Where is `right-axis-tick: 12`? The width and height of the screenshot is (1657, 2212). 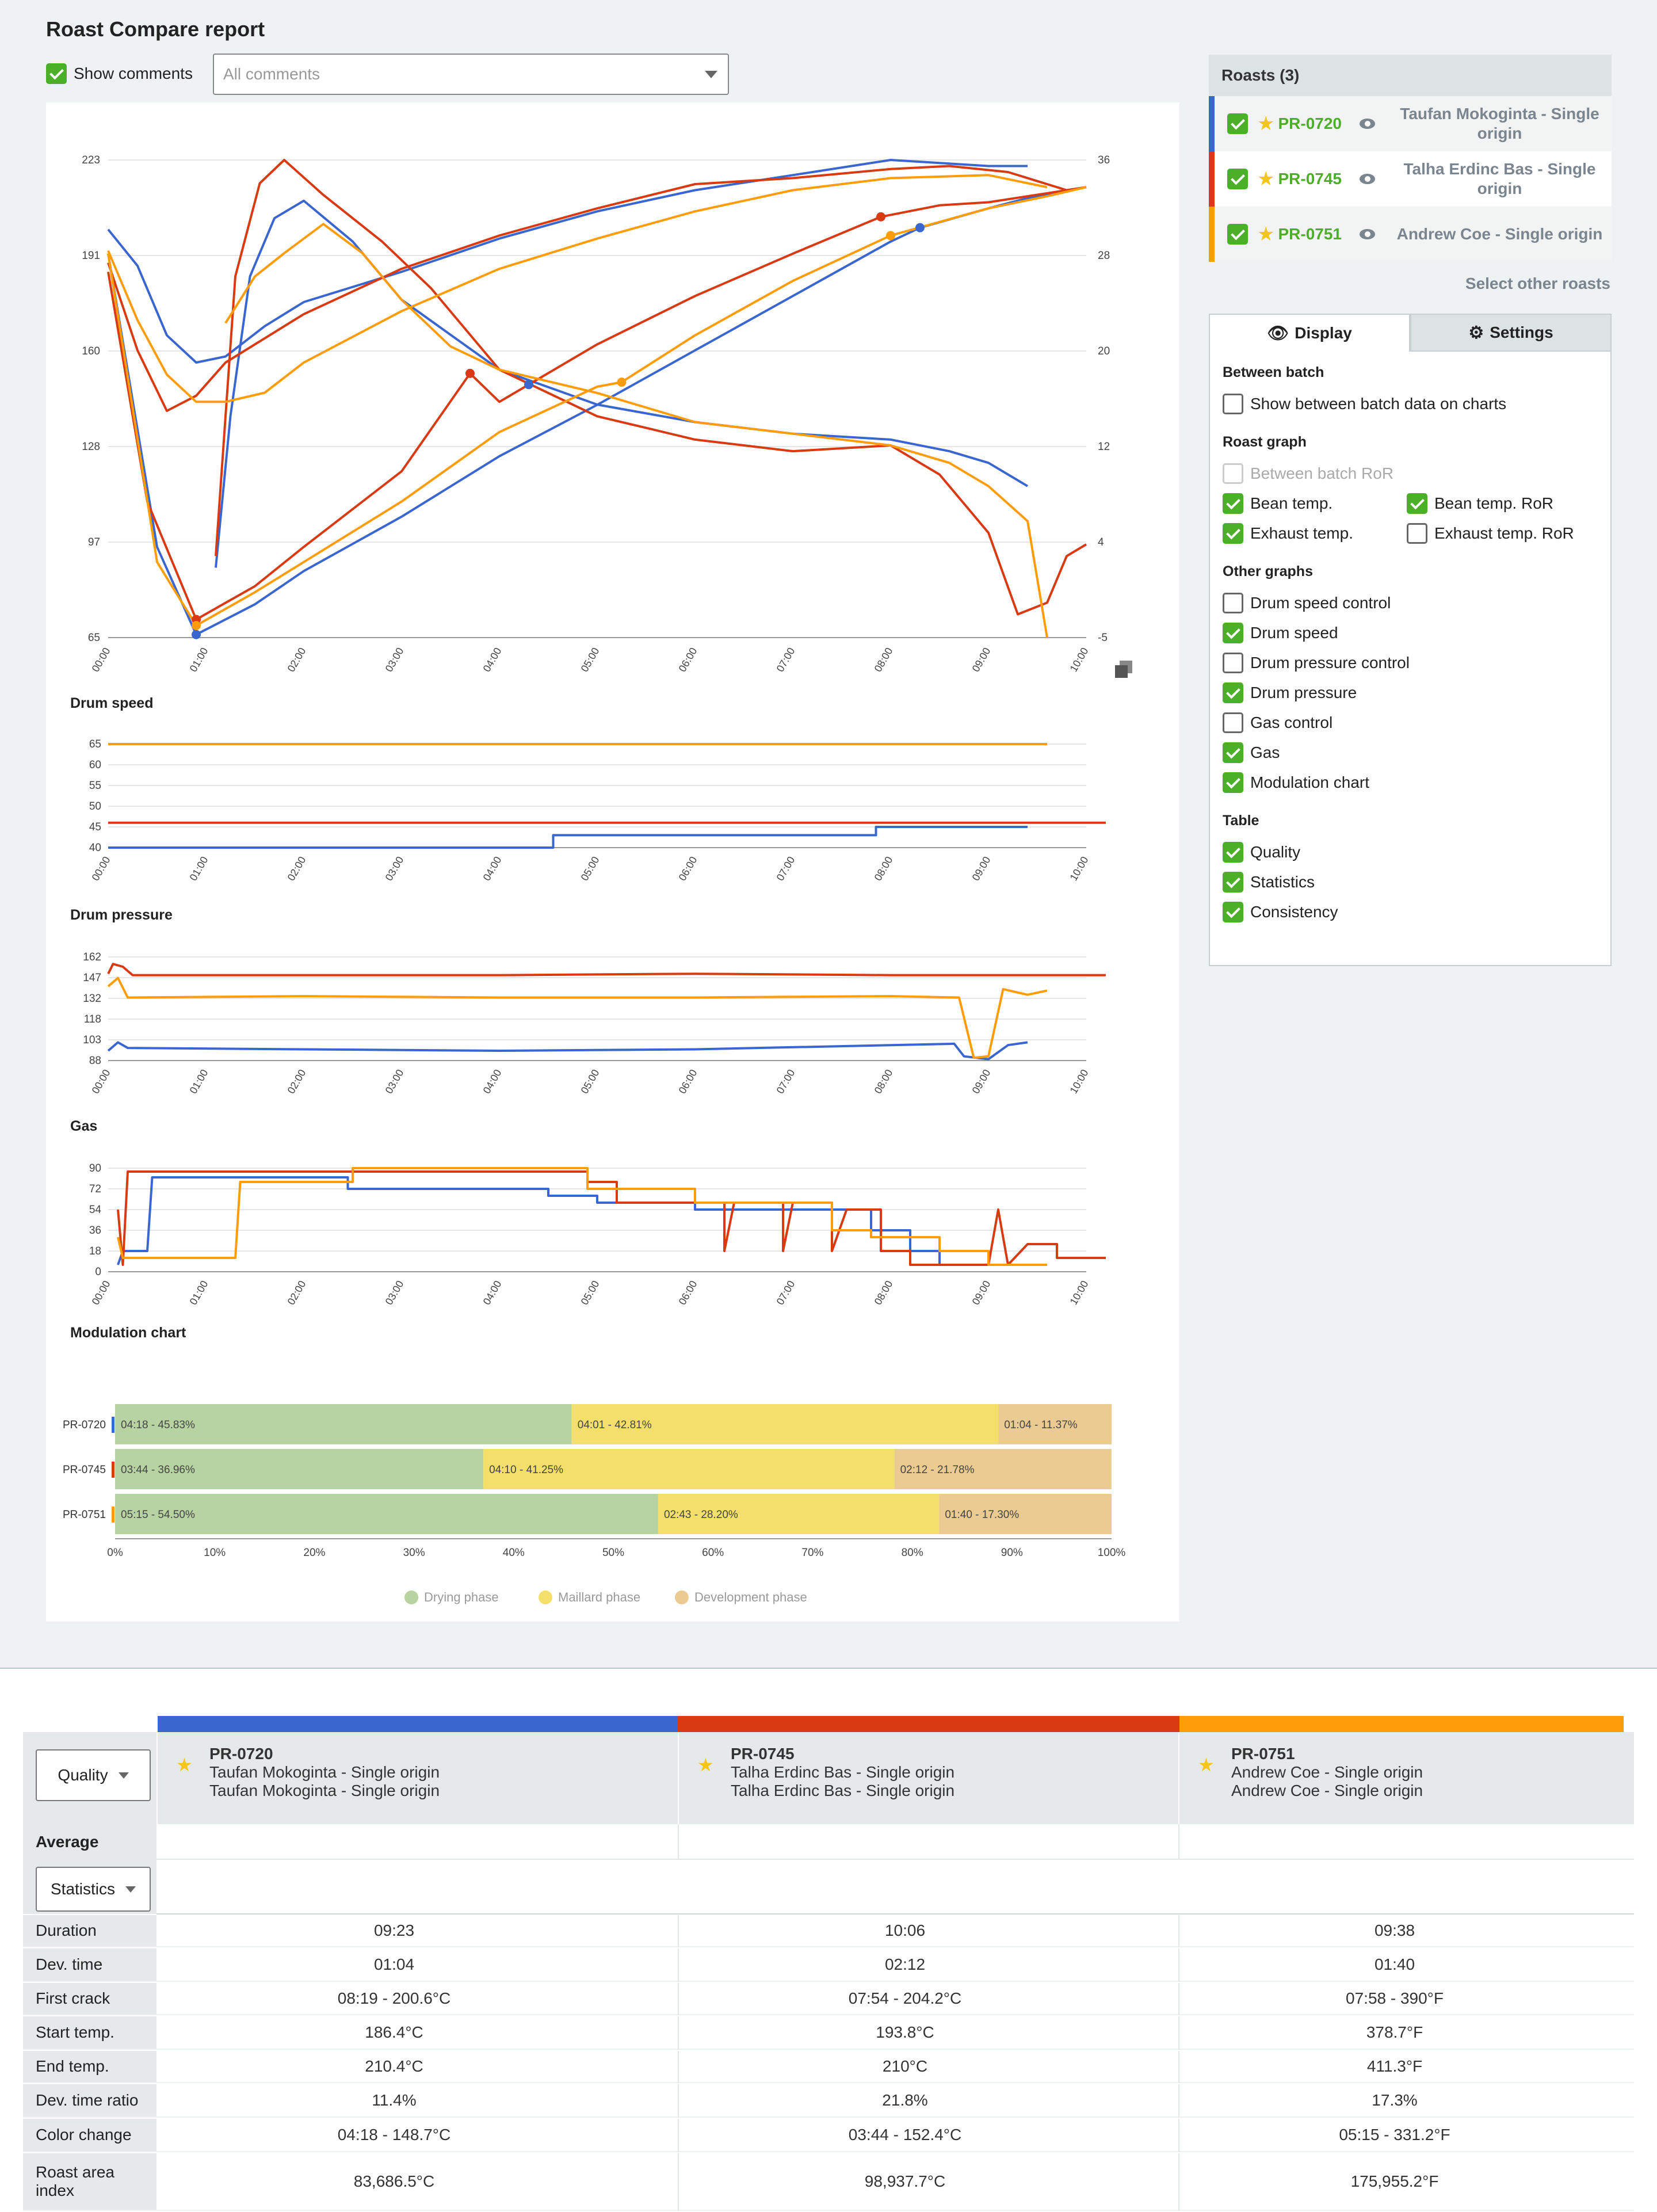 right-axis-tick: 12 is located at coordinates (1104, 447).